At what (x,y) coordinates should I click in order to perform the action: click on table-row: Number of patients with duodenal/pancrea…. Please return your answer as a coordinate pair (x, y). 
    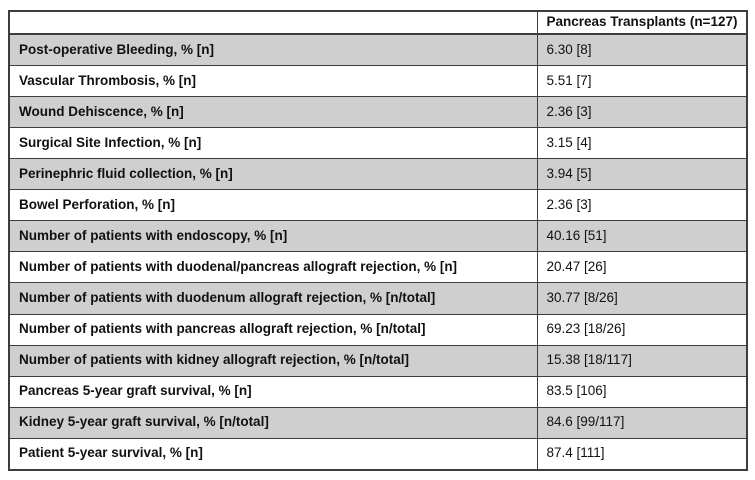
    Looking at the image, I should click on (378, 267).